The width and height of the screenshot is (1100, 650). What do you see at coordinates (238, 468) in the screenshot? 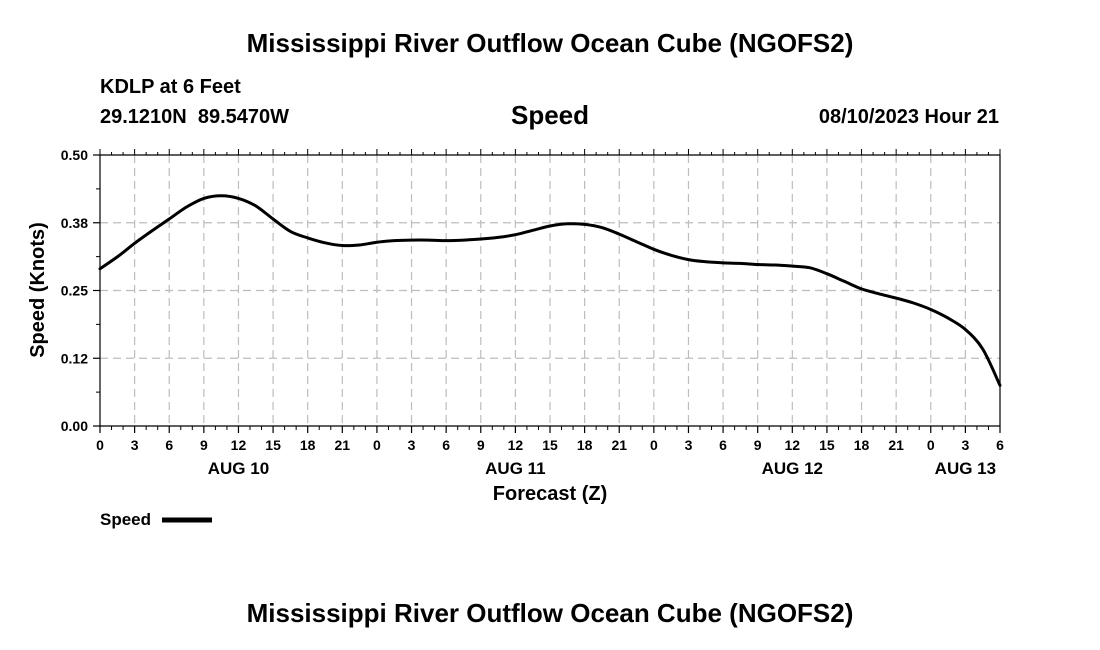
I see `day-label: AUG 10` at bounding box center [238, 468].